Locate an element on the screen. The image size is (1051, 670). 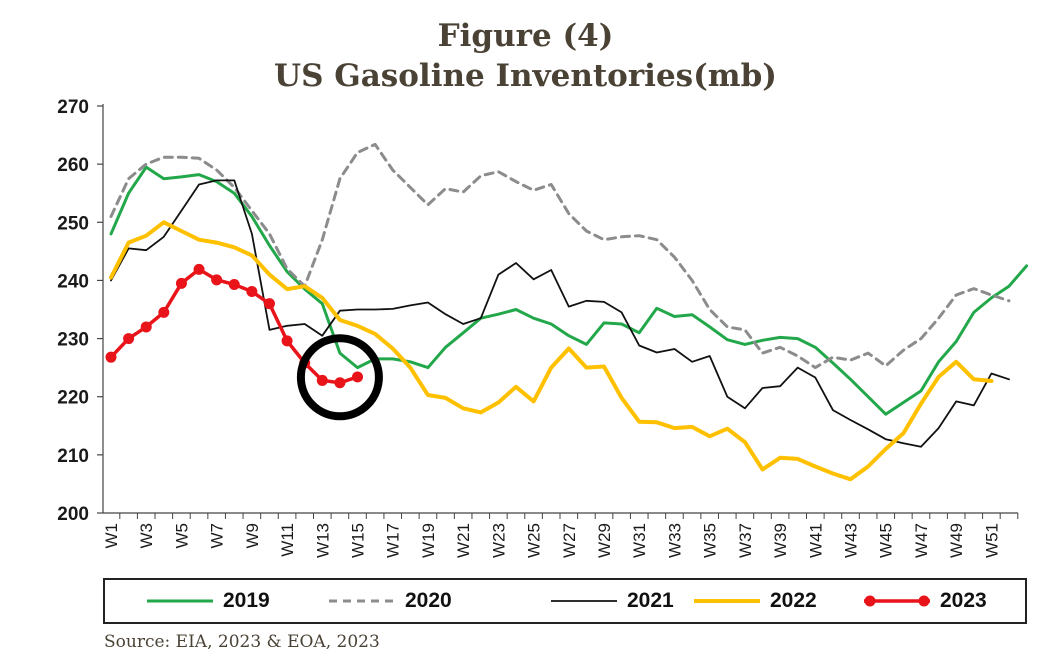
title-line-1: Figure (4) is located at coordinates (525, 36).